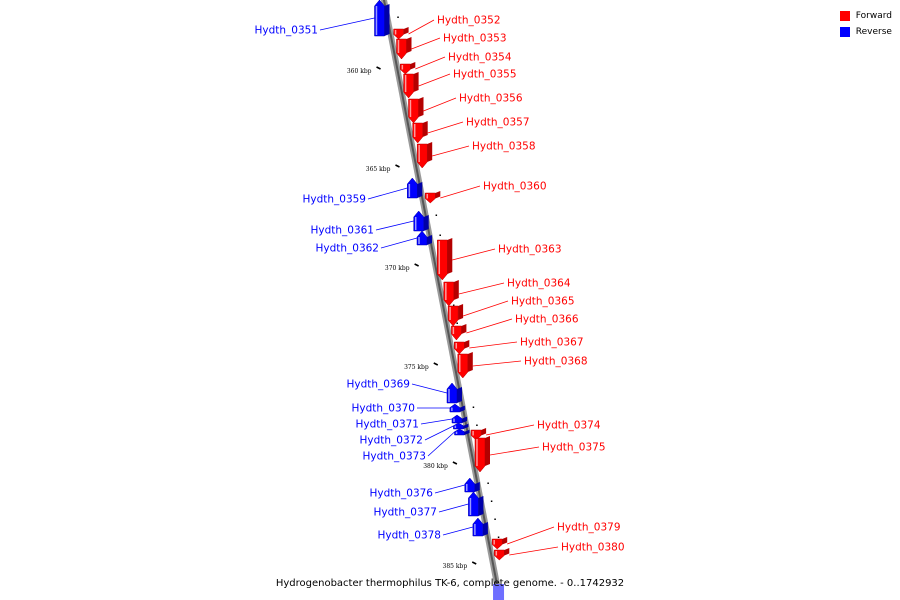 The image size is (900, 600). What do you see at coordinates (493, 345) in the screenshot?
I see `gene-arrow-hydth-0367-leader` at bounding box center [493, 345].